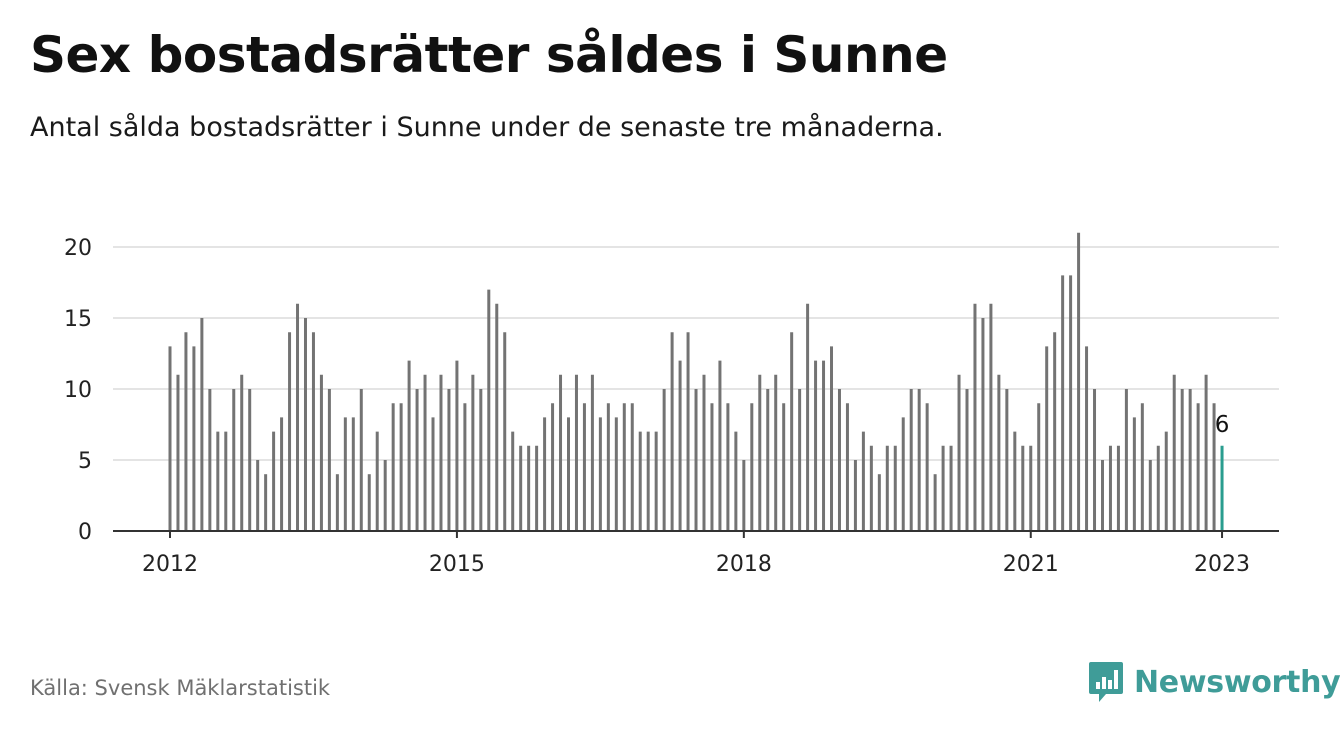 The width and height of the screenshot is (1340, 734). Describe the element at coordinates (1031, 564) in the screenshot. I see `x-tick-label: 2021` at that location.